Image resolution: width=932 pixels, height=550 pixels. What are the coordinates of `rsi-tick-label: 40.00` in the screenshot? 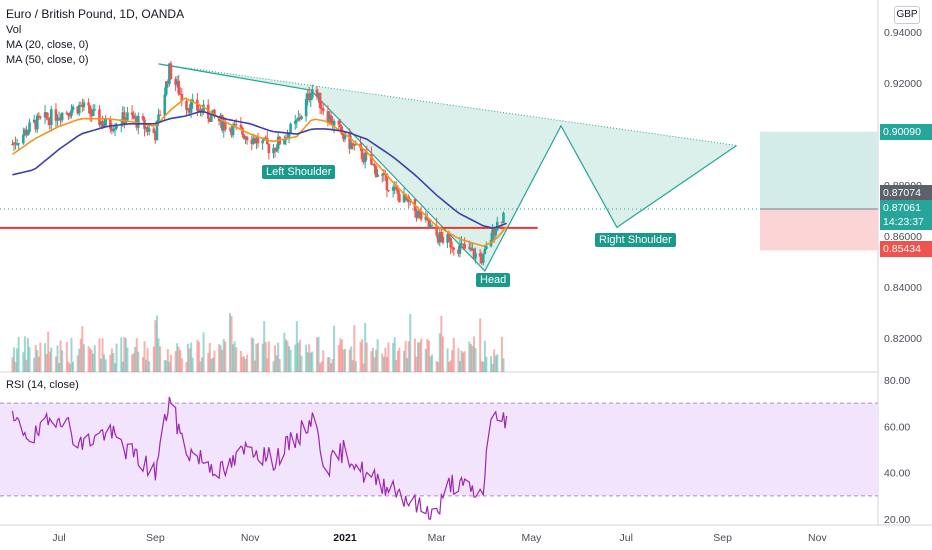 It's located at (897, 474).